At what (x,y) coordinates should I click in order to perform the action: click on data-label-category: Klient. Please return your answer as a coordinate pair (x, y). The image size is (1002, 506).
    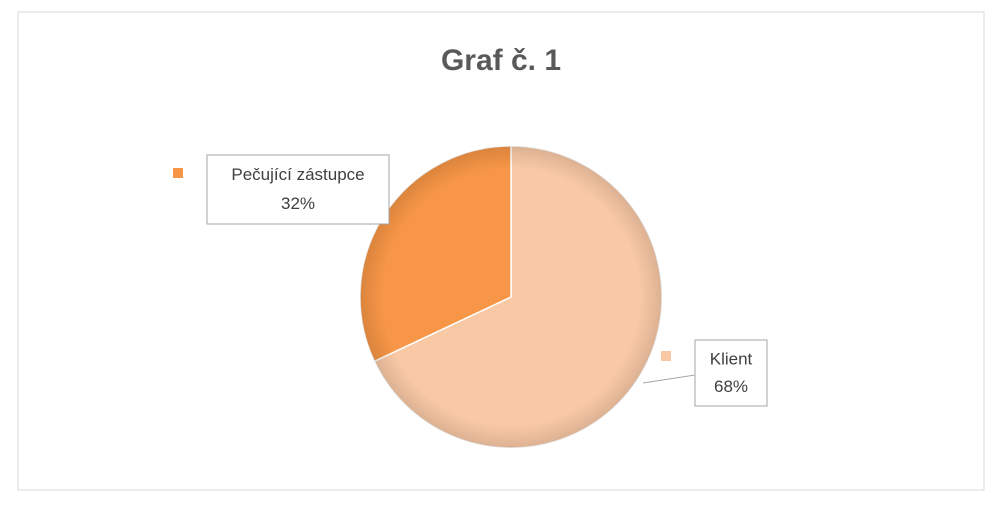
    Looking at the image, I should click on (731, 358).